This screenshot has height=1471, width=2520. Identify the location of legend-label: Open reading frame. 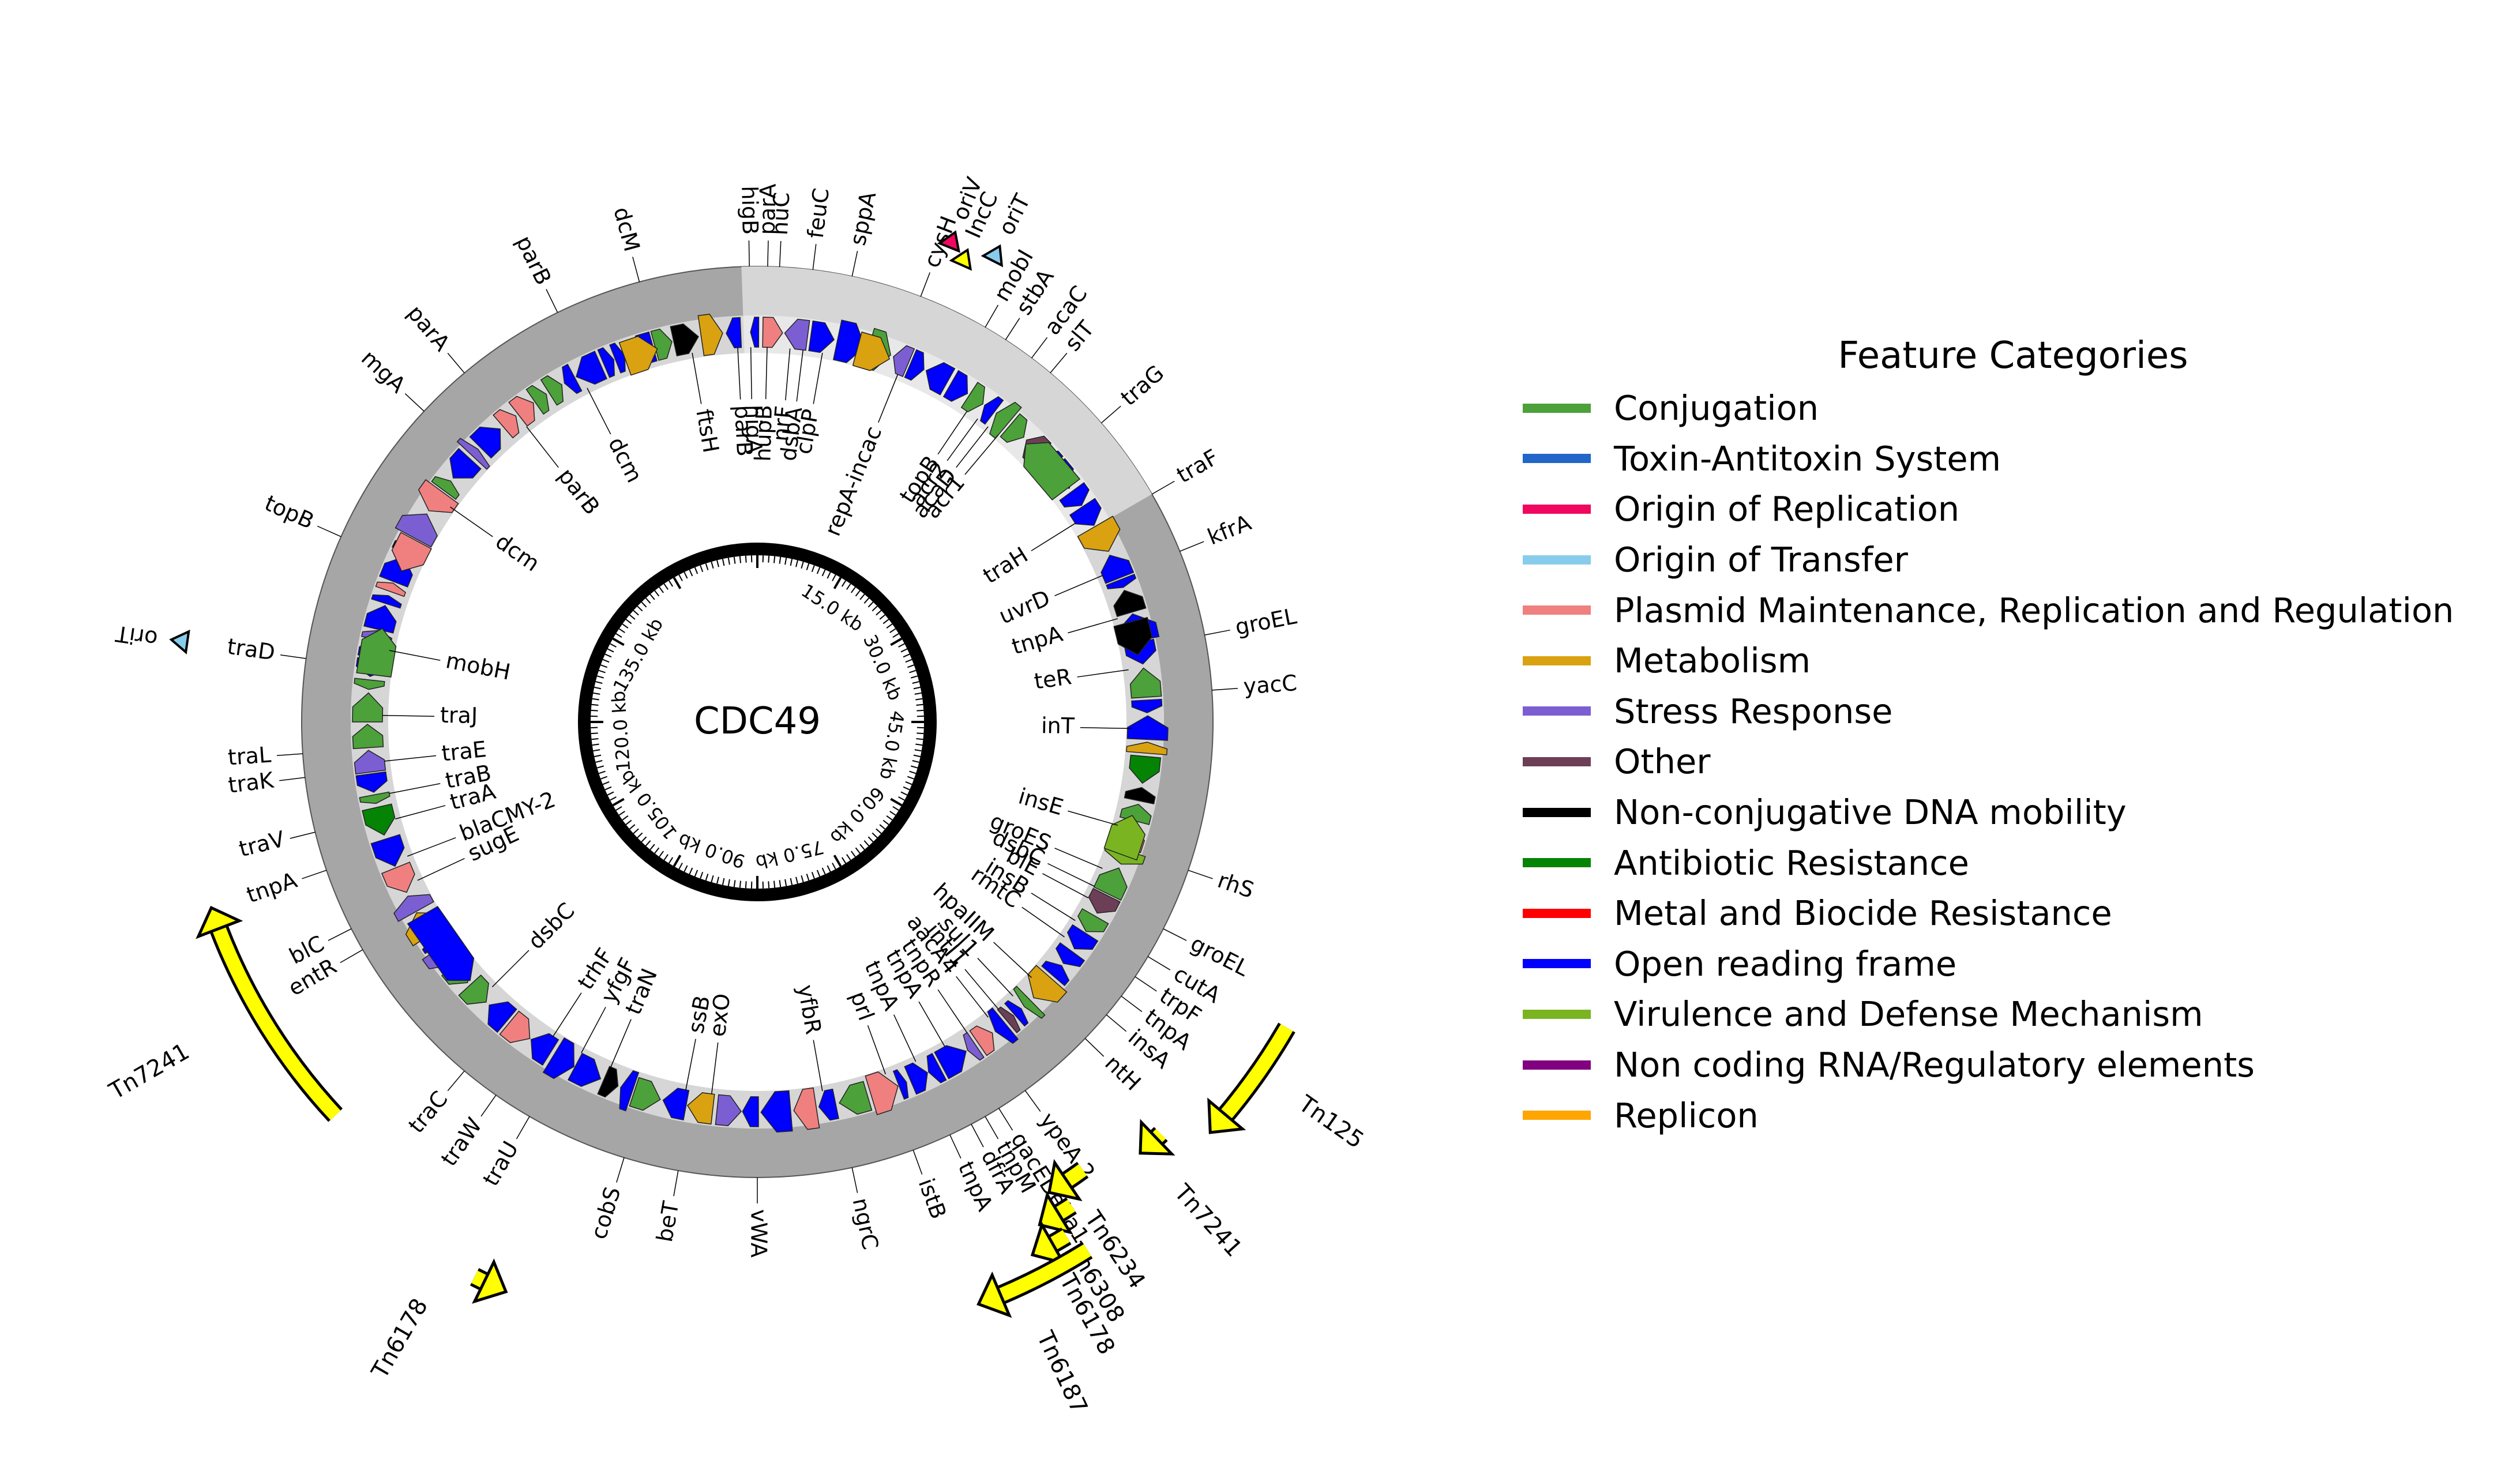
(1785, 963).